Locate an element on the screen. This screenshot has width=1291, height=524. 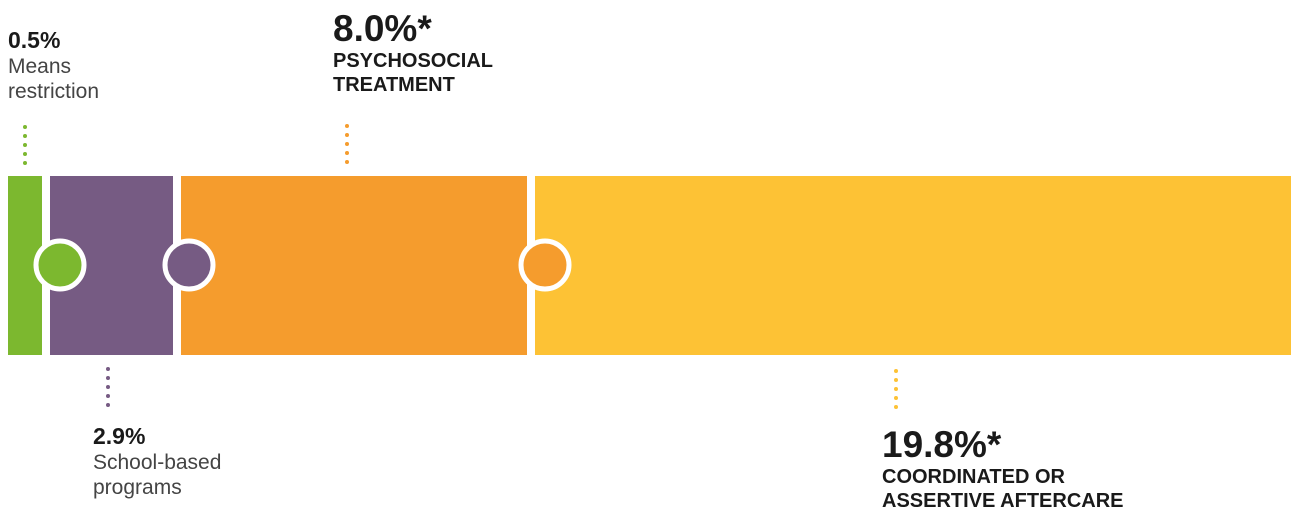
leader-dots-psychosocial-treatment is located at coordinates (347, 144).